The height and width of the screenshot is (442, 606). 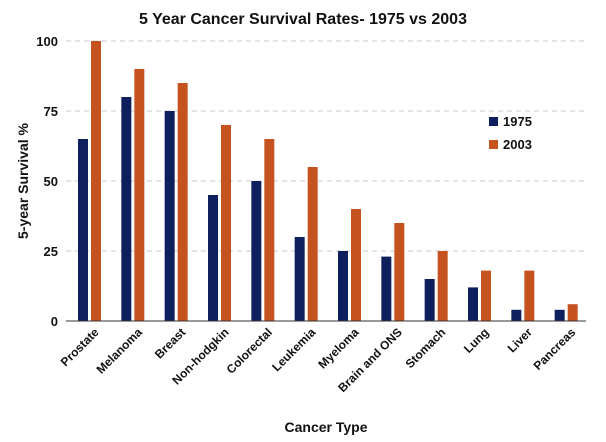 What do you see at coordinates (426, 348) in the screenshot?
I see `category-label: Stomach` at bounding box center [426, 348].